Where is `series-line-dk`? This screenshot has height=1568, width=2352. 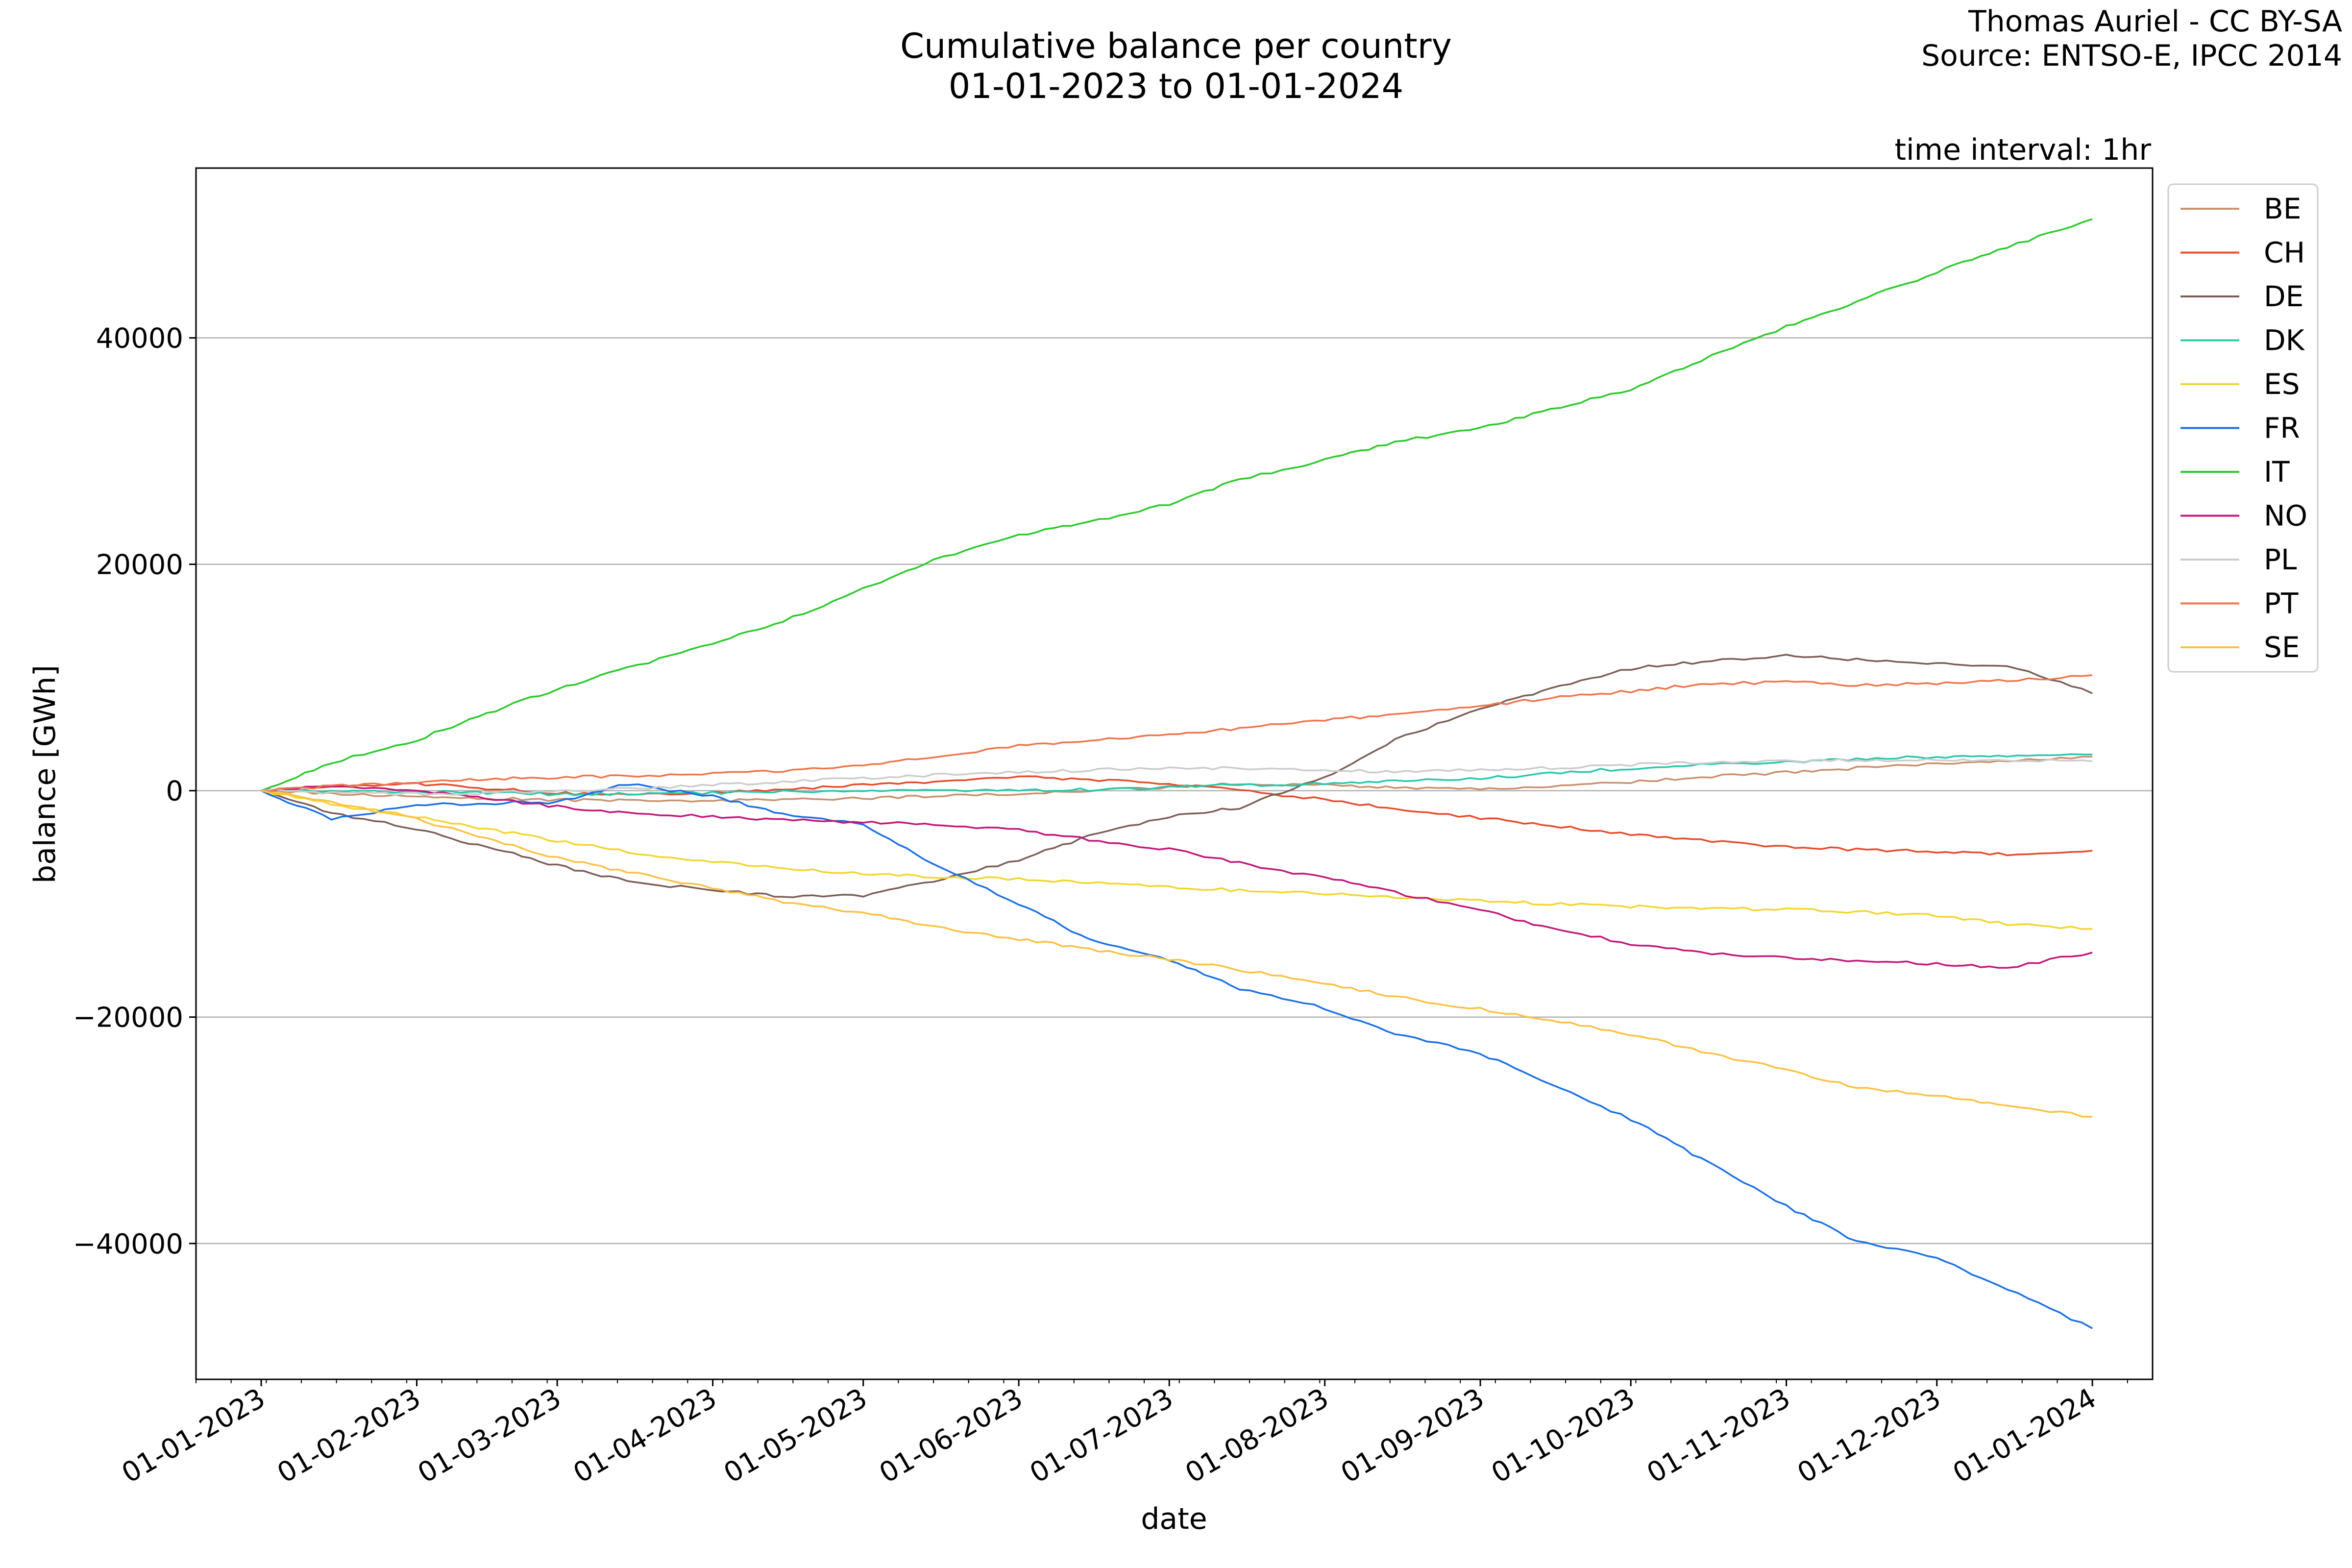
series-line-dk is located at coordinates (1177, 775).